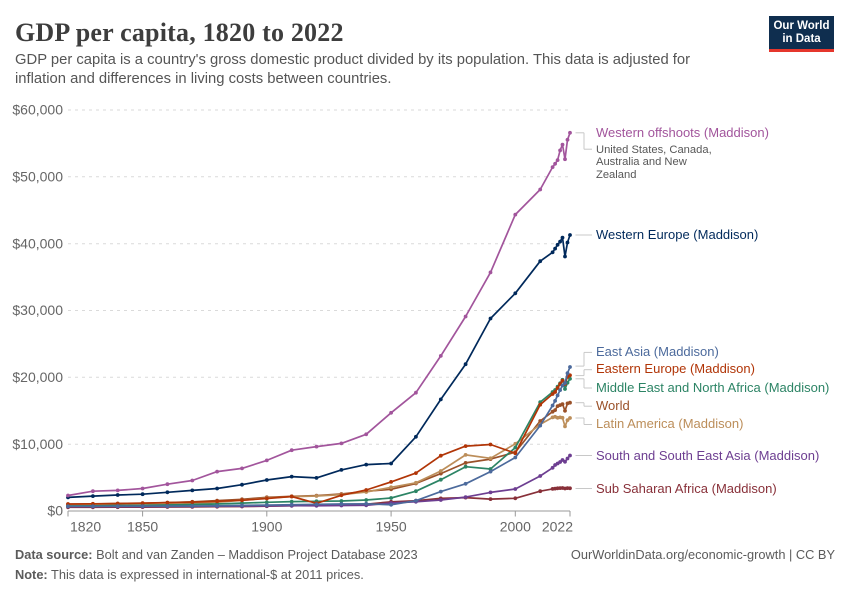  Describe the element at coordinates (37, 444) in the screenshot. I see `svg-text: $10,000` at that location.